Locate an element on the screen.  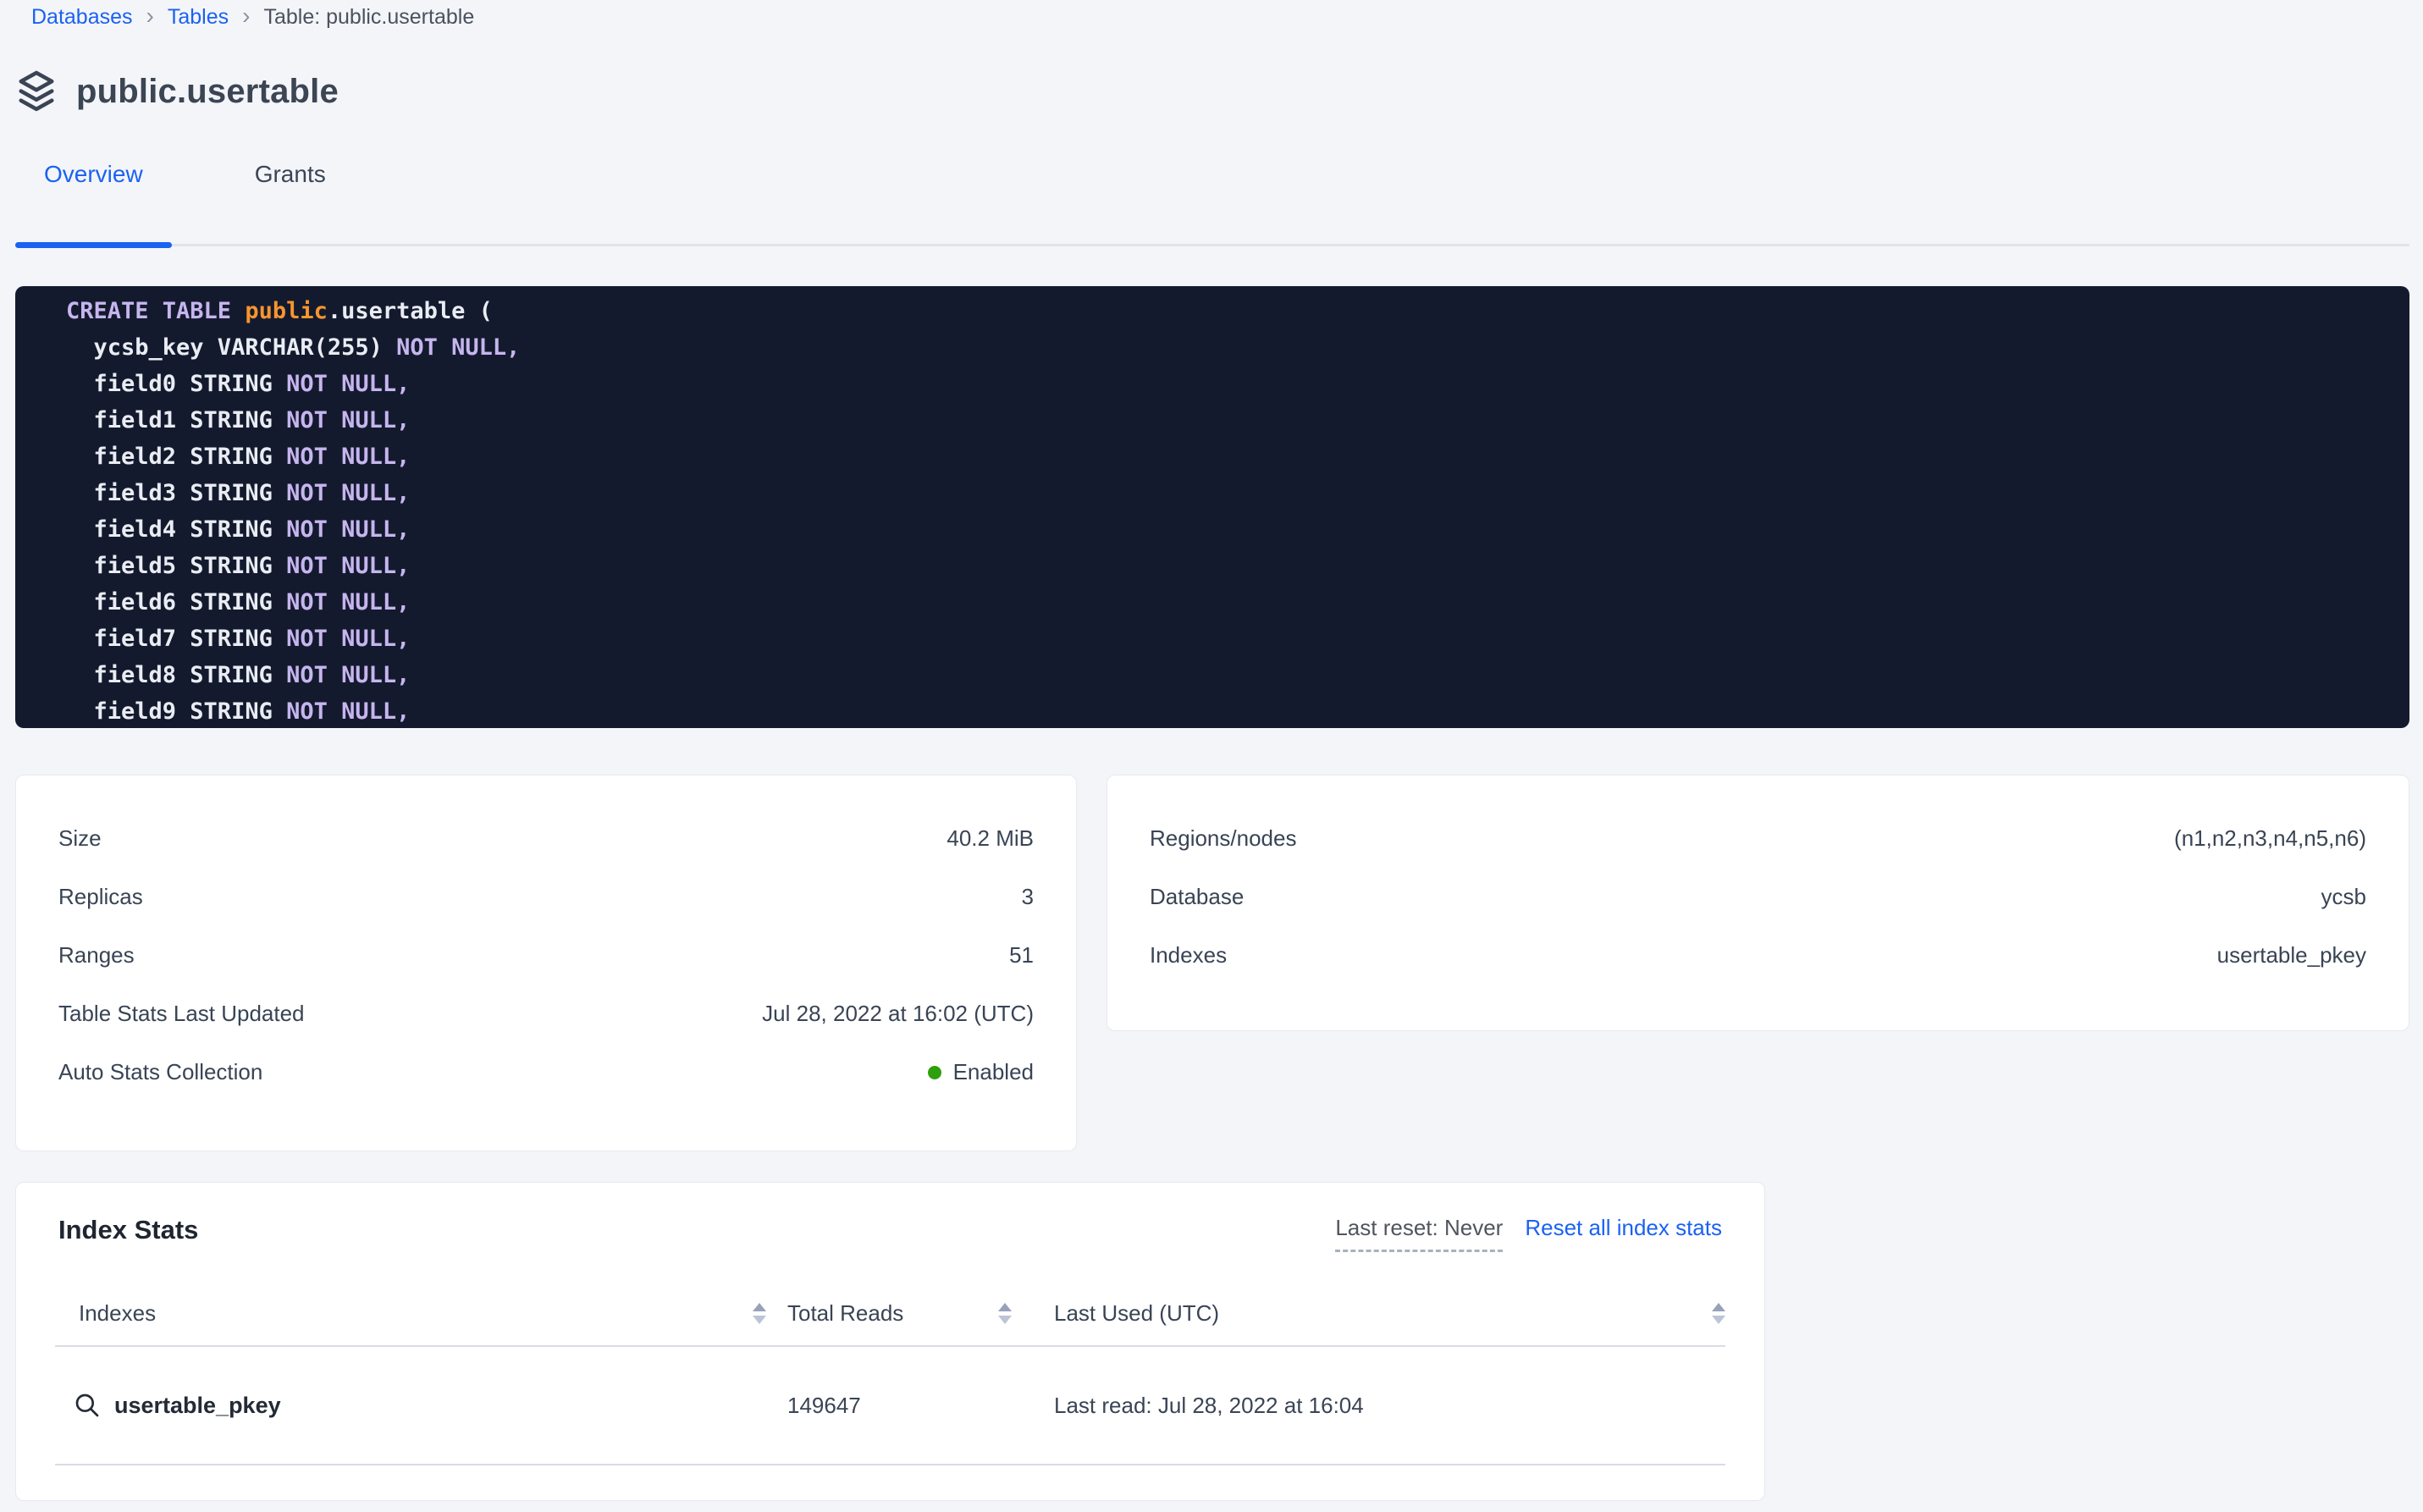
last-used-value: Last read: Jul 28, 2022 at 16:04 is located at coordinates (1209, 1405).